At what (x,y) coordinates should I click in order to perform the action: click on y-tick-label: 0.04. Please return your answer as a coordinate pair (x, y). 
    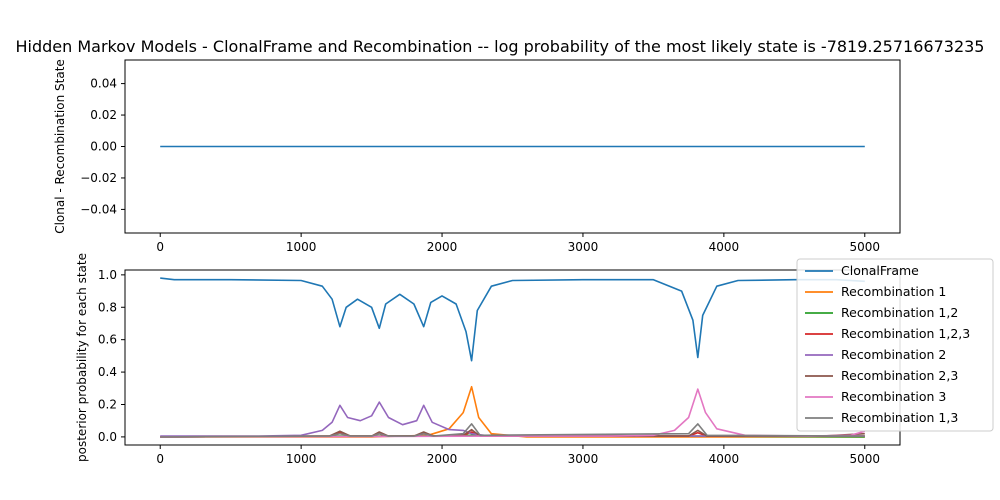
    Looking at the image, I should click on (103, 84).